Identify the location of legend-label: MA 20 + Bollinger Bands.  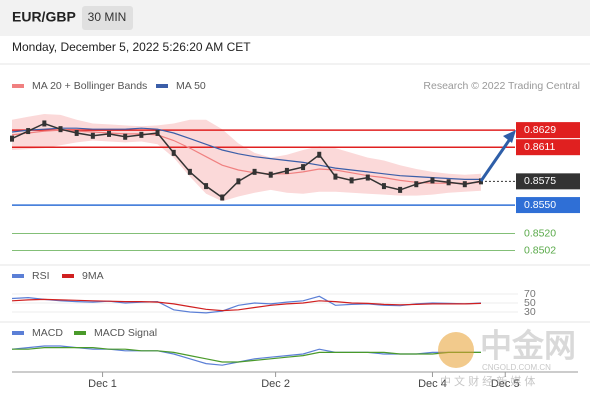
(89, 86).